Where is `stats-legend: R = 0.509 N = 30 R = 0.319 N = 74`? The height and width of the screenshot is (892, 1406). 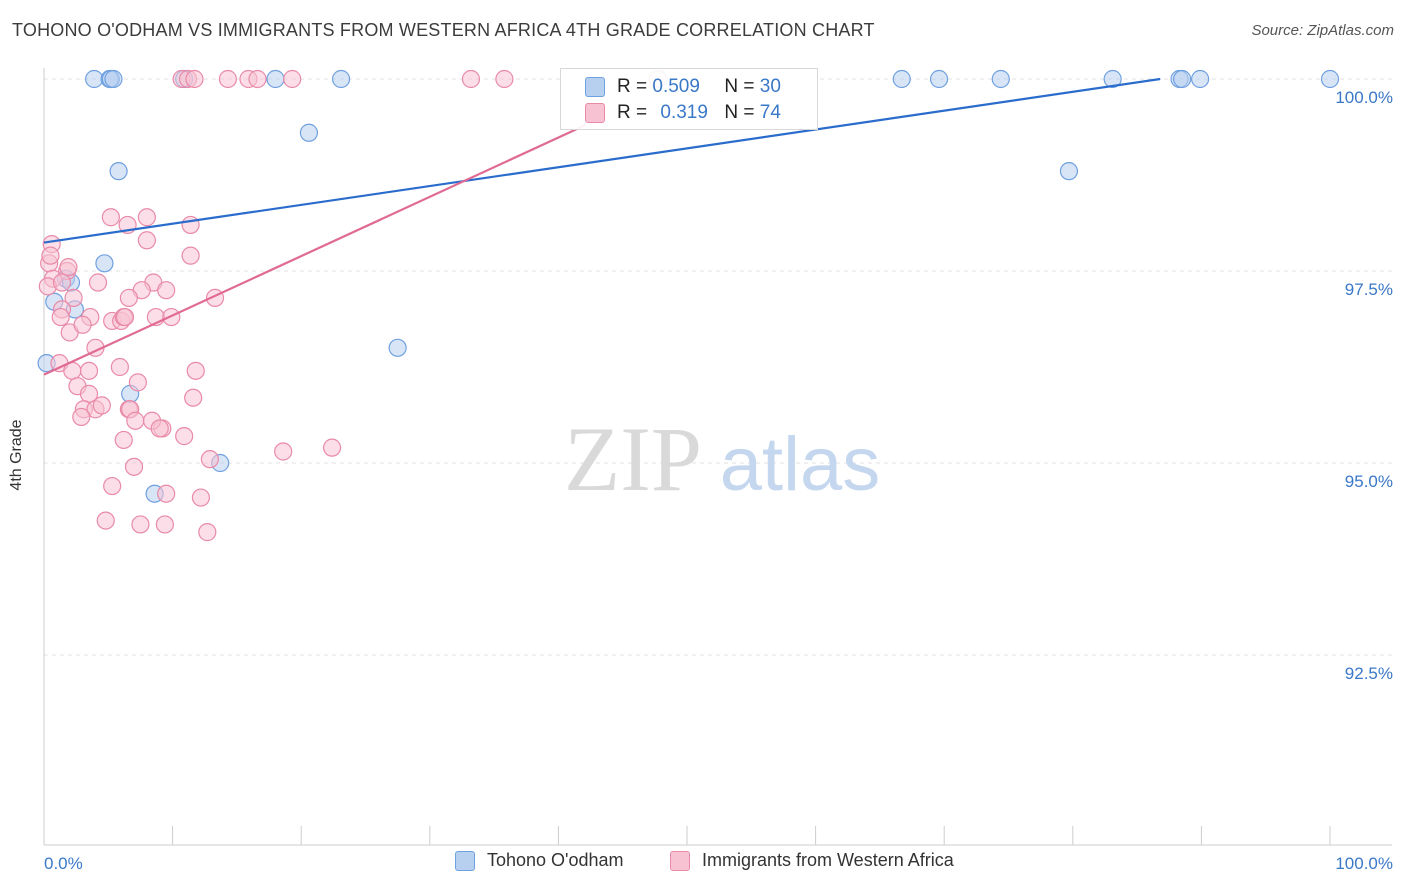 stats-legend: R = 0.509 N = 30 R = 0.319 N = 74 is located at coordinates (689, 99).